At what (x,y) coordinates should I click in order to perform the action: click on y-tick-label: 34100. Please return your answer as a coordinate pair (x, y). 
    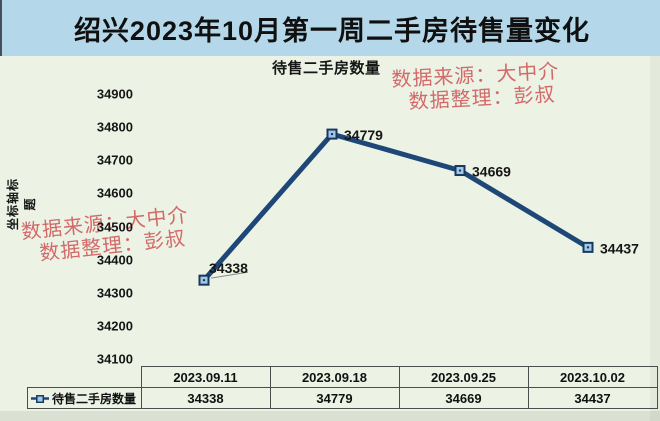
    Looking at the image, I should click on (114, 359).